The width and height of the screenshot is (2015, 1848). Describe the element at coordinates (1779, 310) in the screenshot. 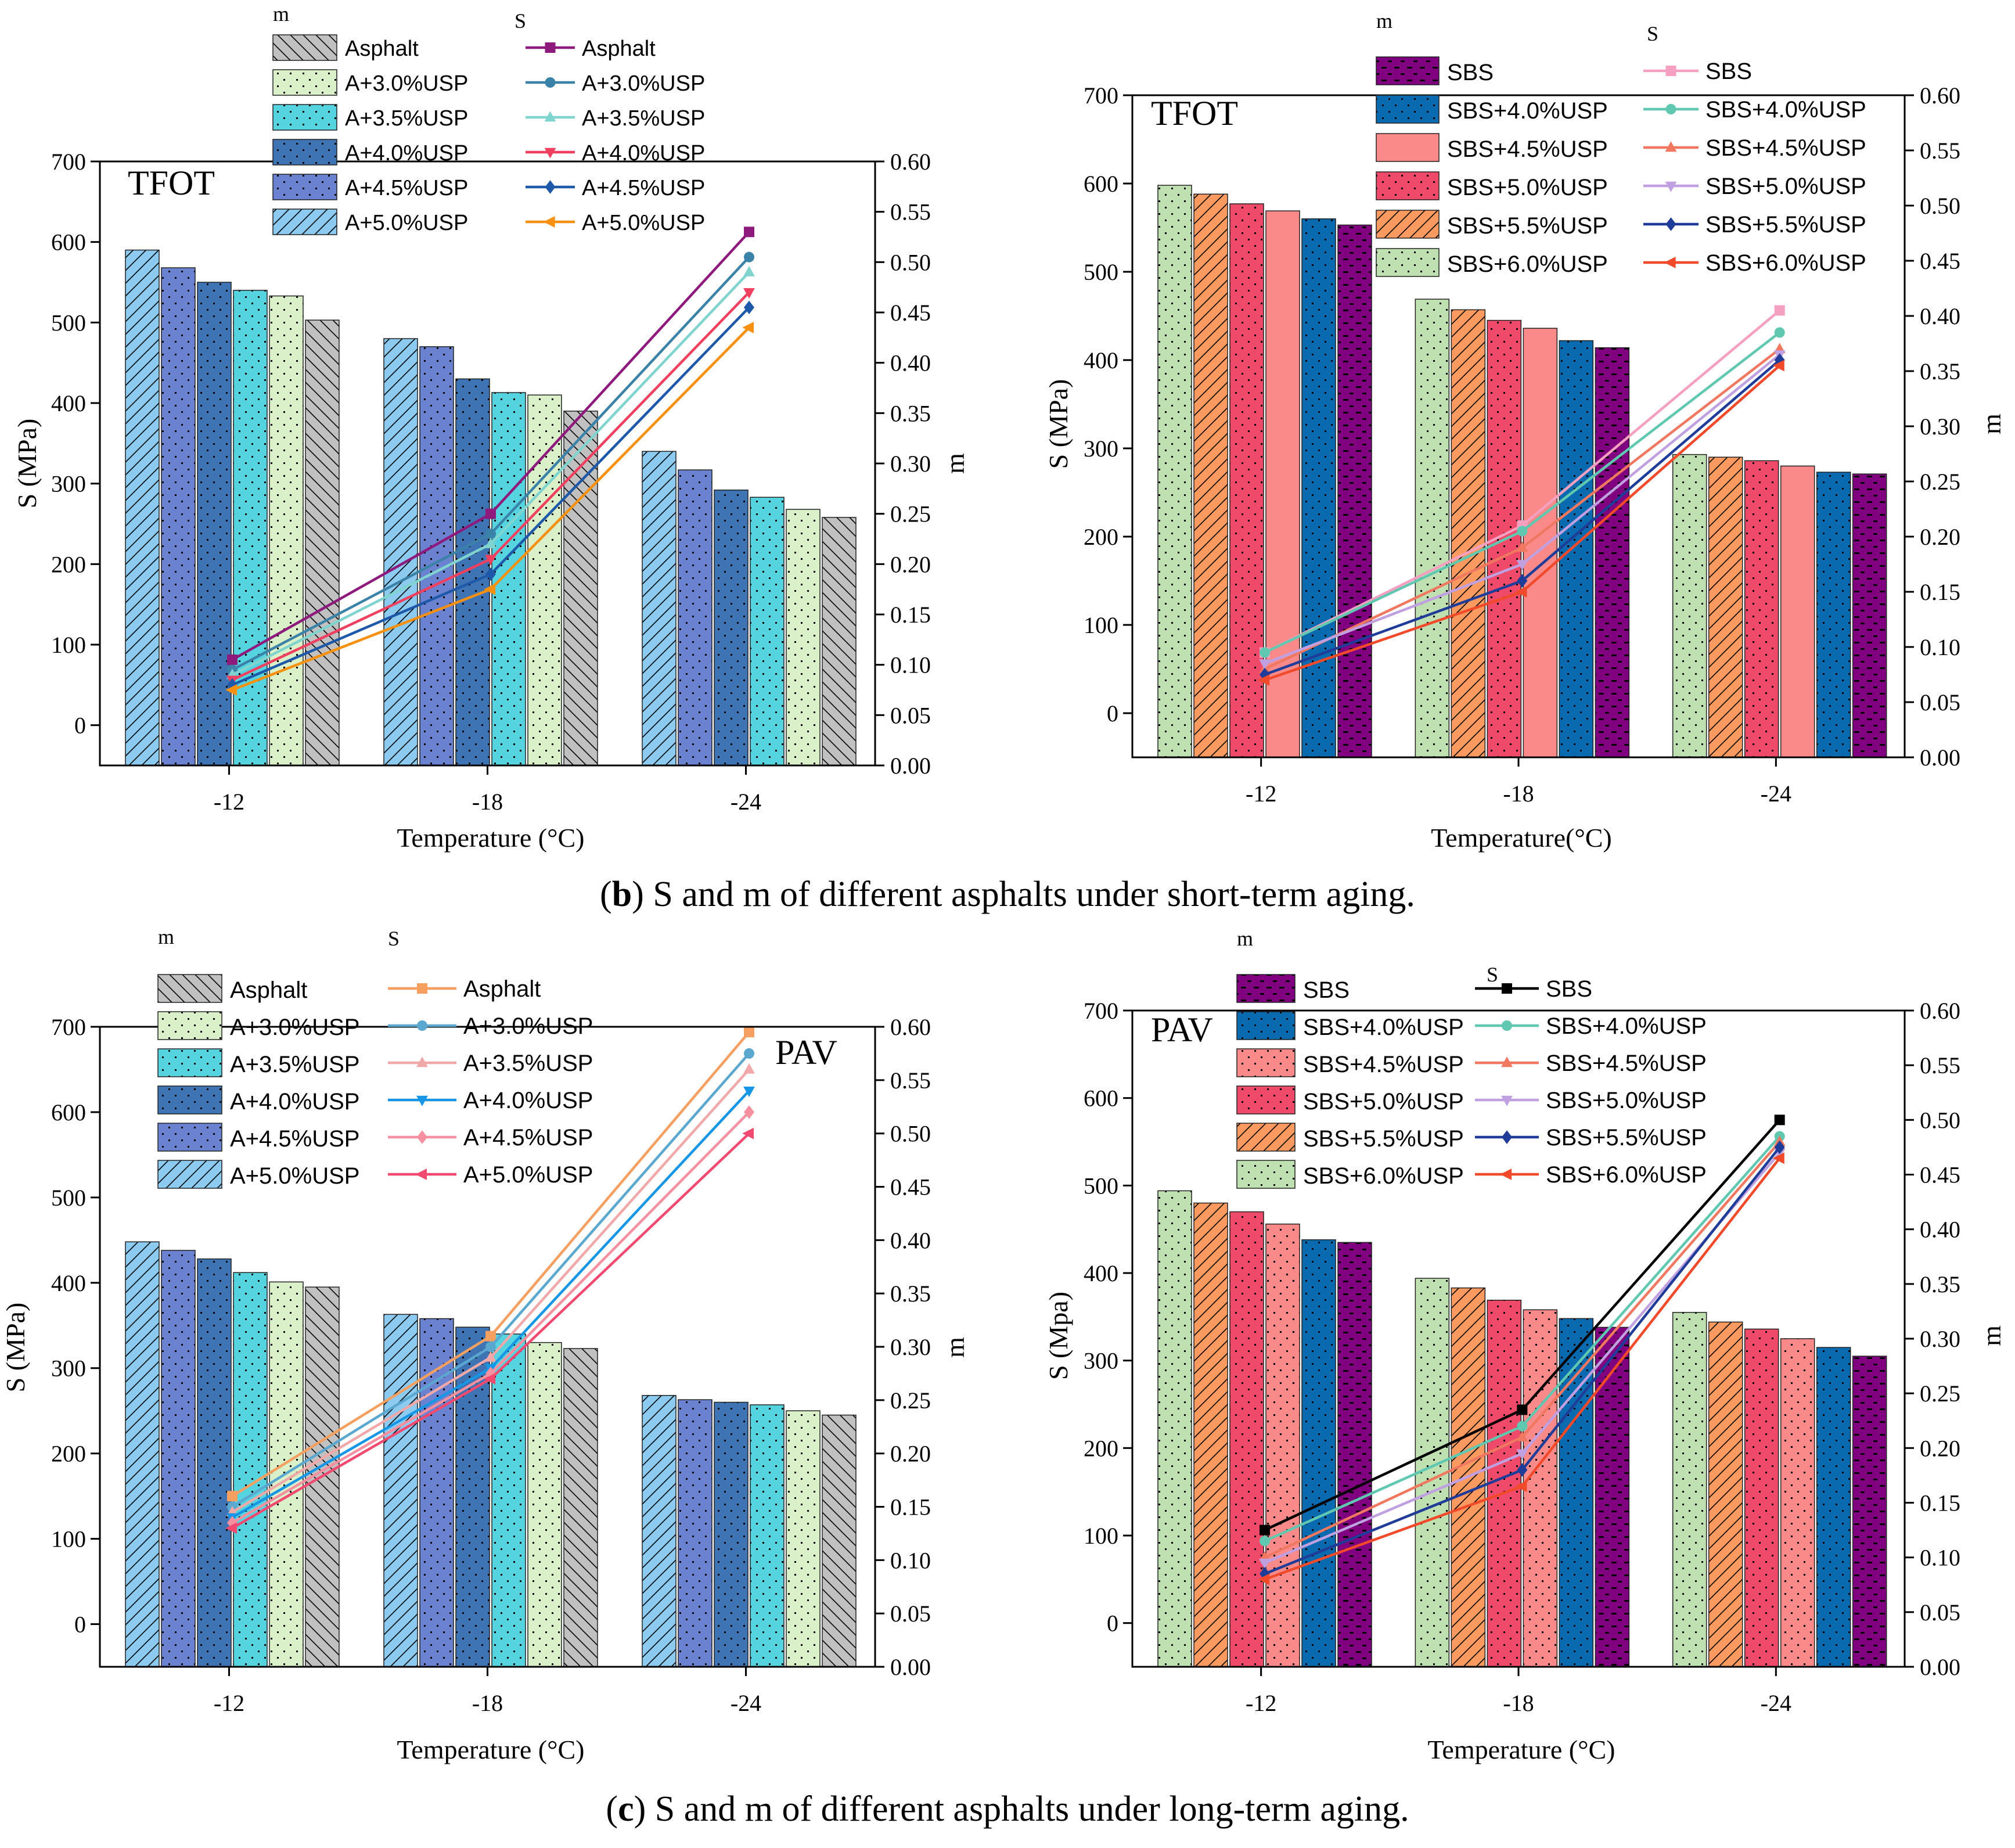

I see `marker-sbs--24` at that location.